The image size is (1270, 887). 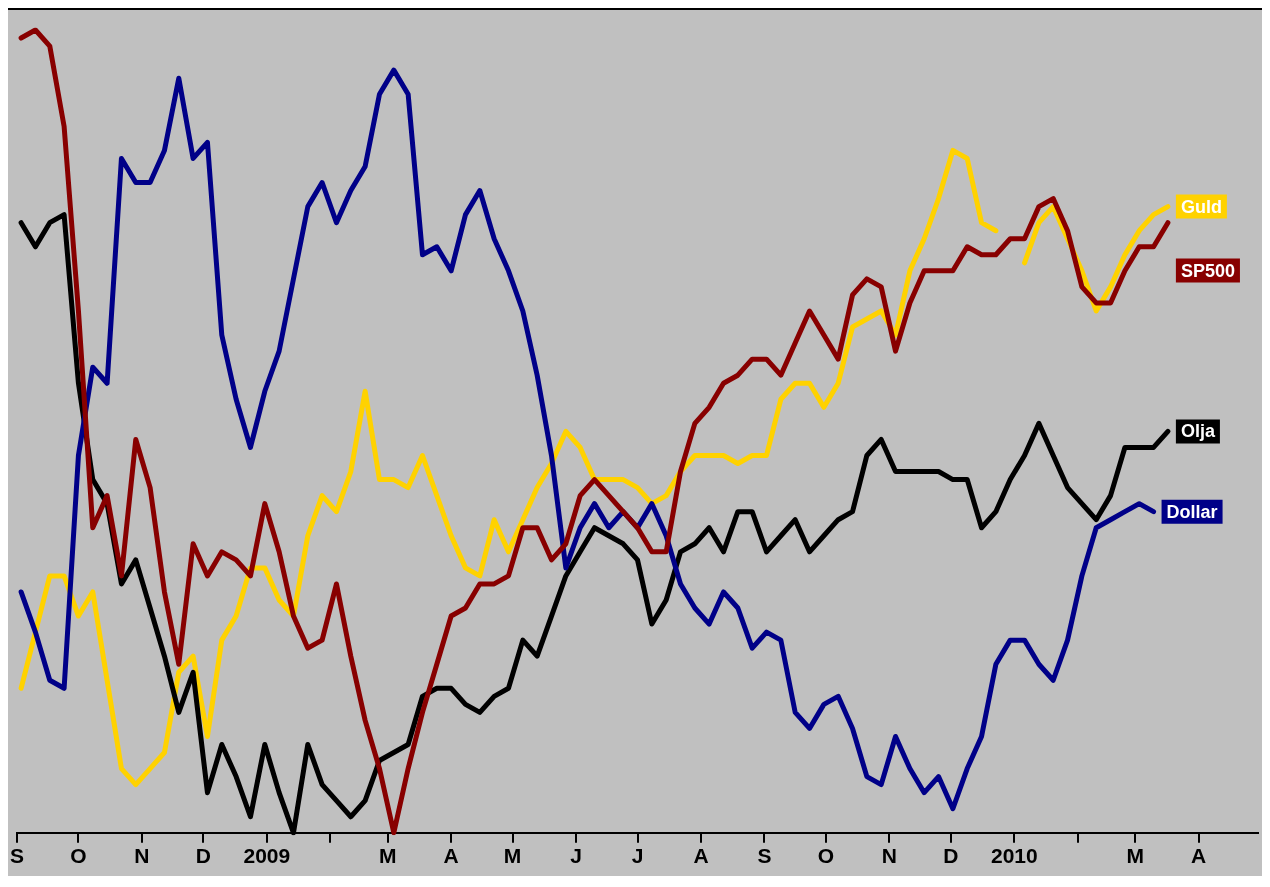 I want to click on series-label: SP500, so click(x=1207, y=270).